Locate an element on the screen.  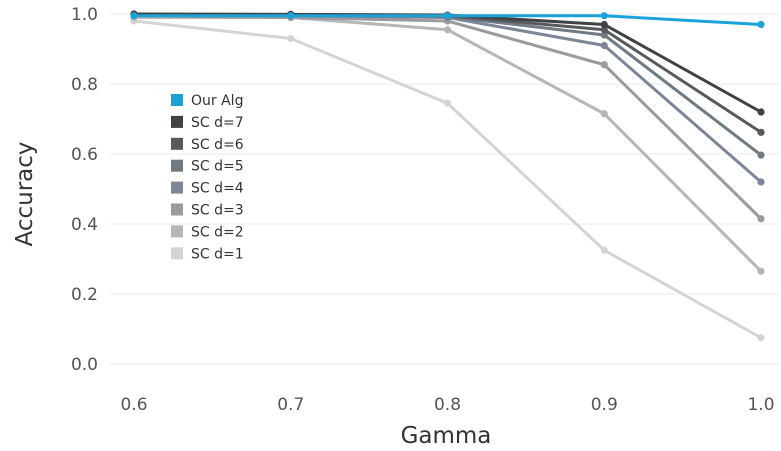
x-axis-ticks: 0.6 0.7 0.8 0.9 1.0 is located at coordinates (447, 405).